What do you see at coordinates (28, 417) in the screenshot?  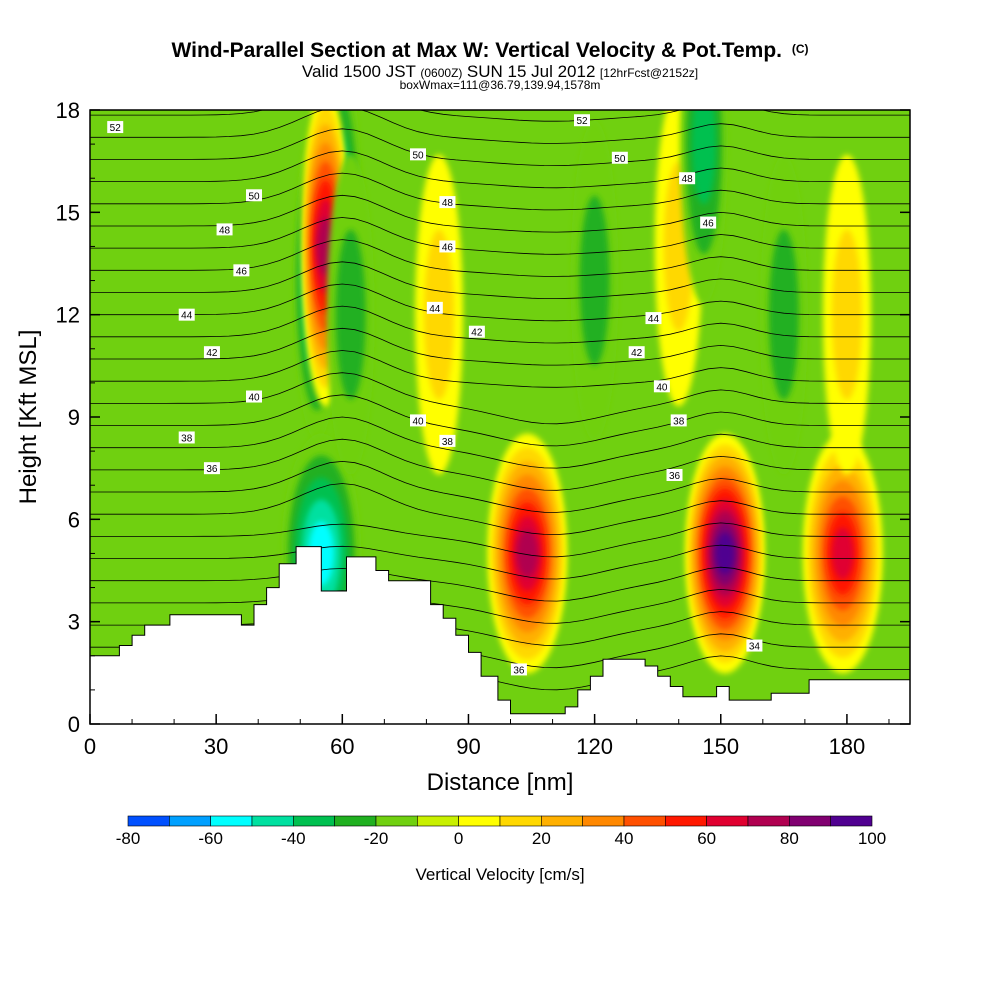 I see `y-axis-label: Height [Kft MSL]` at bounding box center [28, 417].